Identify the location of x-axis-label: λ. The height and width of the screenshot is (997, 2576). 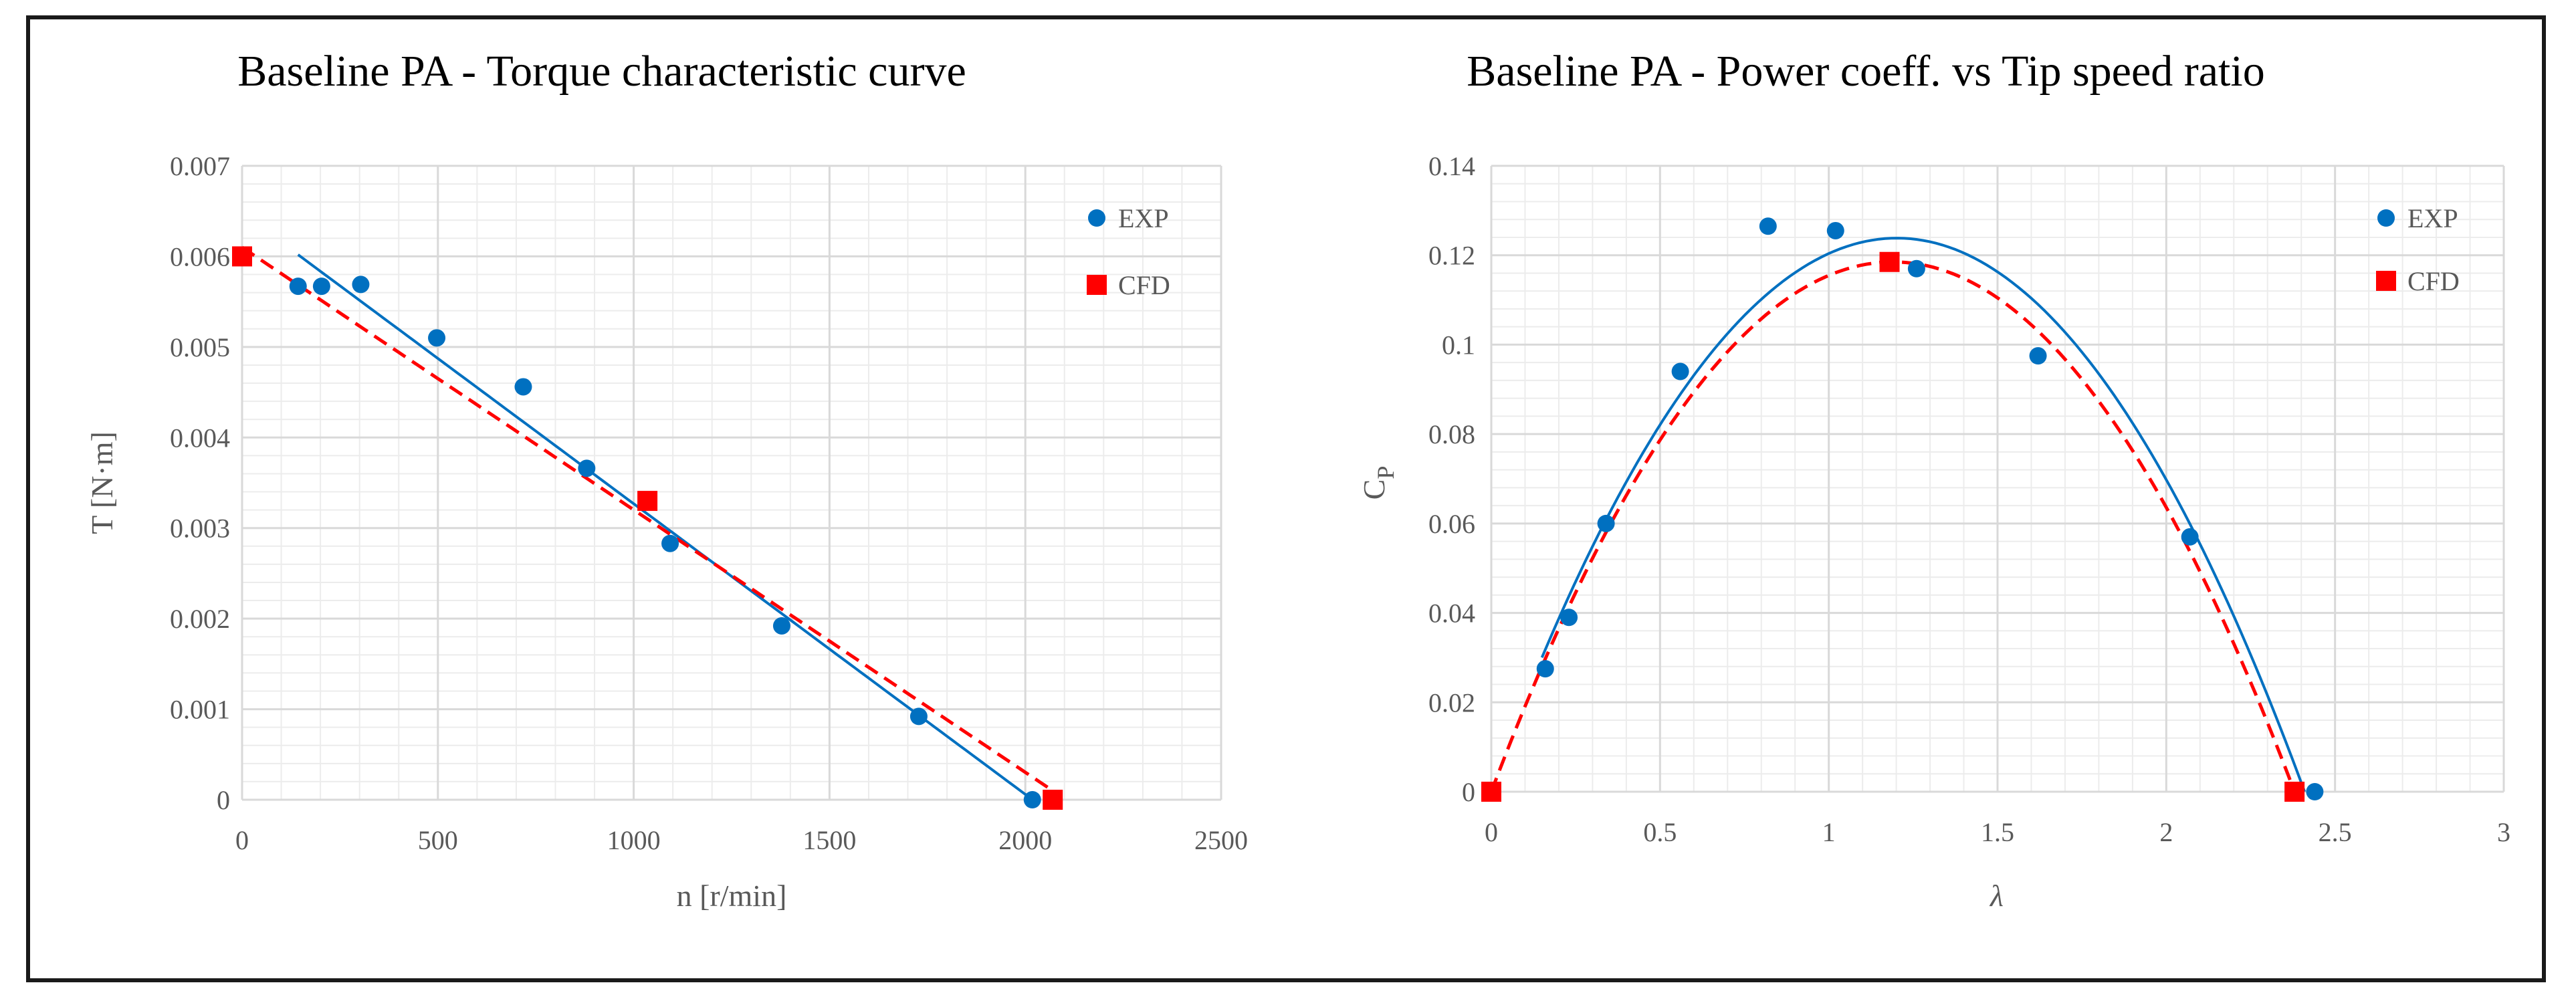
(1996, 896).